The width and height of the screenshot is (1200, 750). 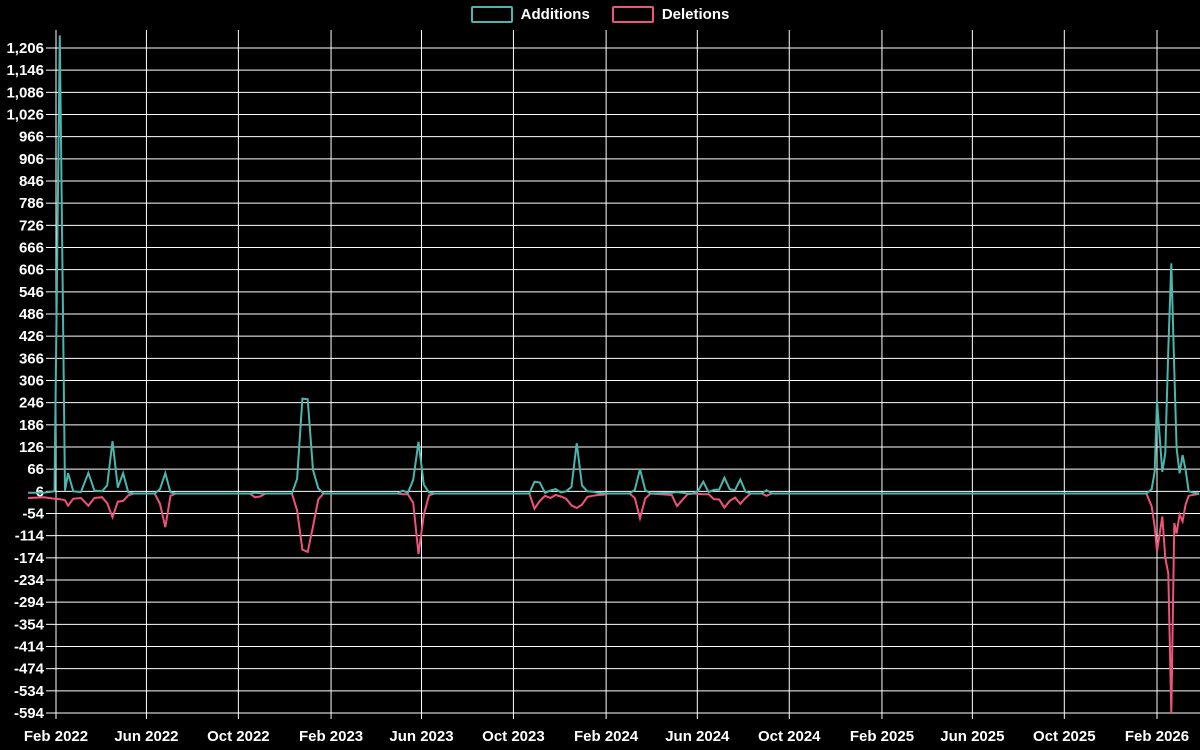 I want to click on x-tick-label: Jun 2025, so click(x=972, y=736).